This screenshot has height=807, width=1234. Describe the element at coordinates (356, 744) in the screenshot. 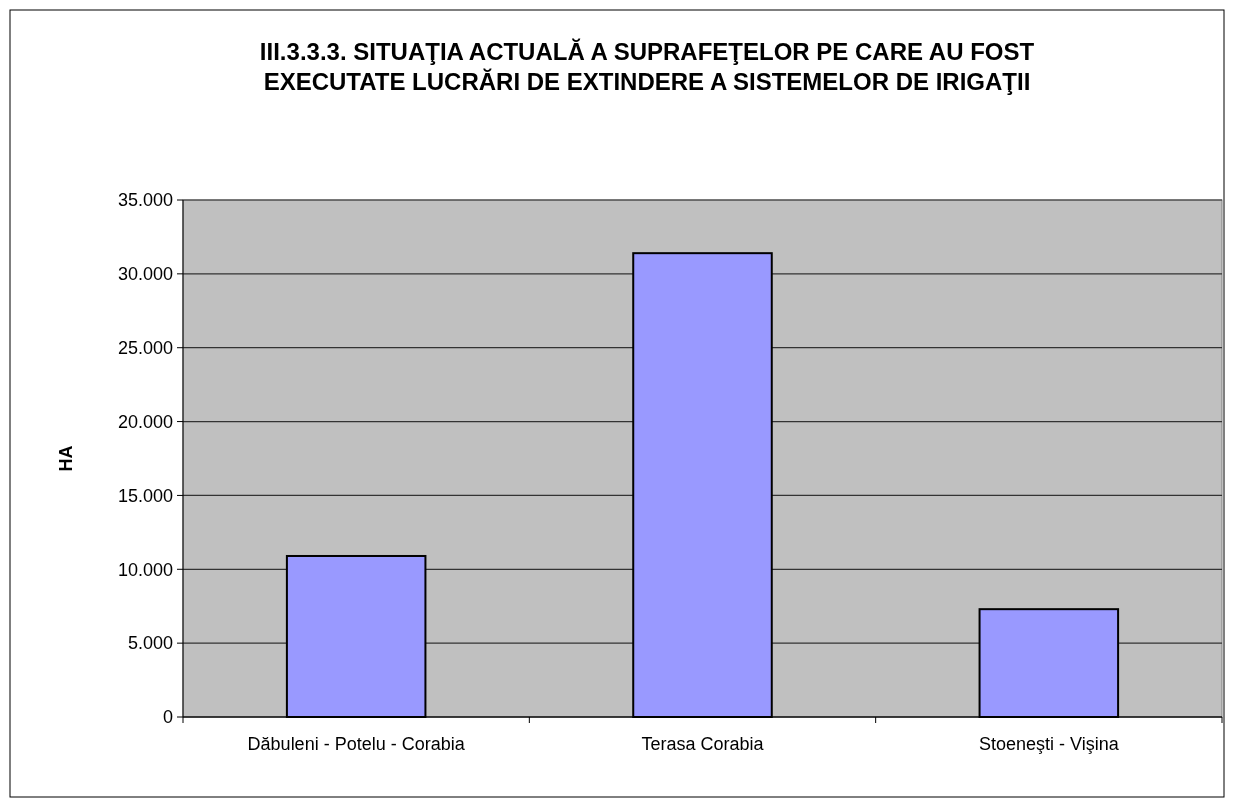

I see `x-tick-label: Dăbuleni - Potelu - Corabia` at that location.